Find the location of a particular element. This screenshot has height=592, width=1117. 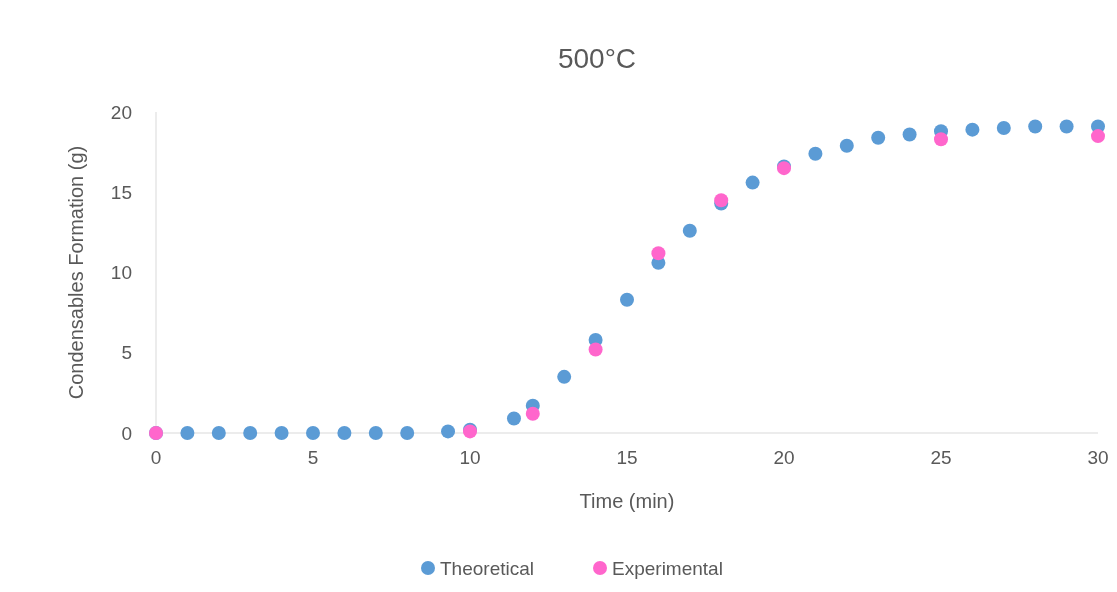

x-tick-label: 10 is located at coordinates (470, 457).